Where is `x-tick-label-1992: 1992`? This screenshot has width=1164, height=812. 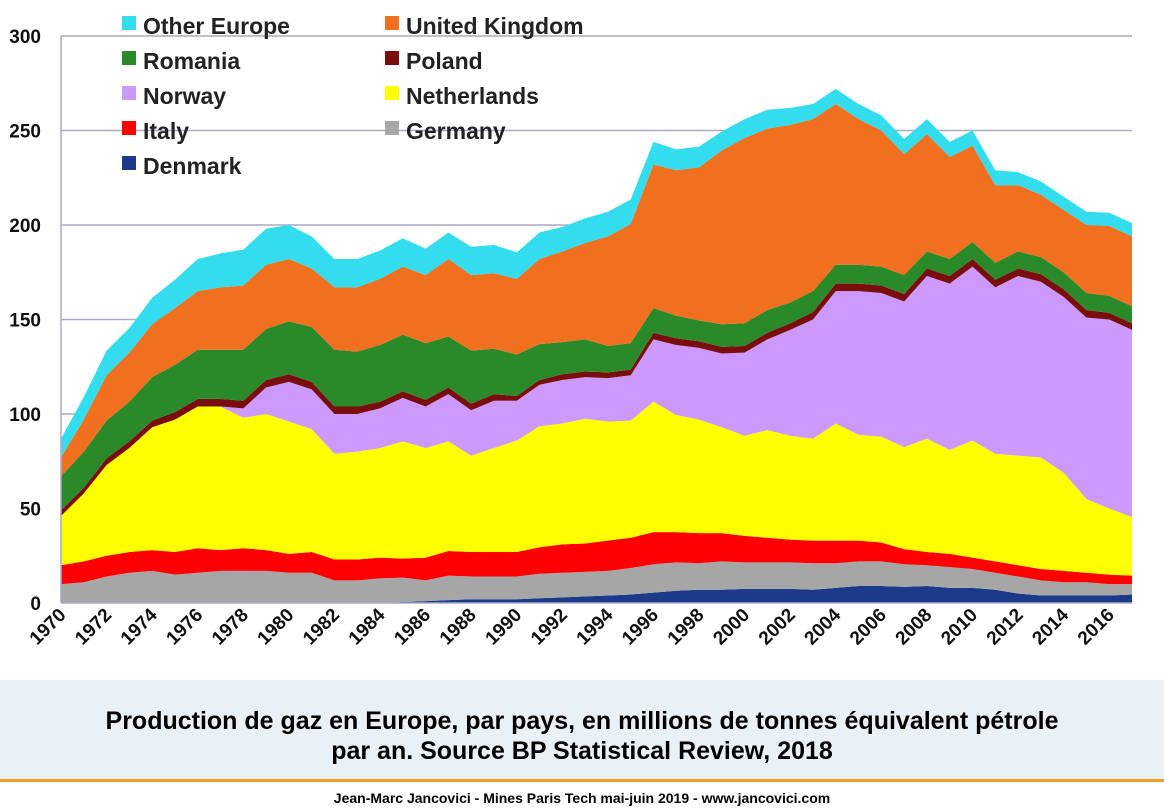 x-tick-label-1992: 1992 is located at coordinates (549, 627).